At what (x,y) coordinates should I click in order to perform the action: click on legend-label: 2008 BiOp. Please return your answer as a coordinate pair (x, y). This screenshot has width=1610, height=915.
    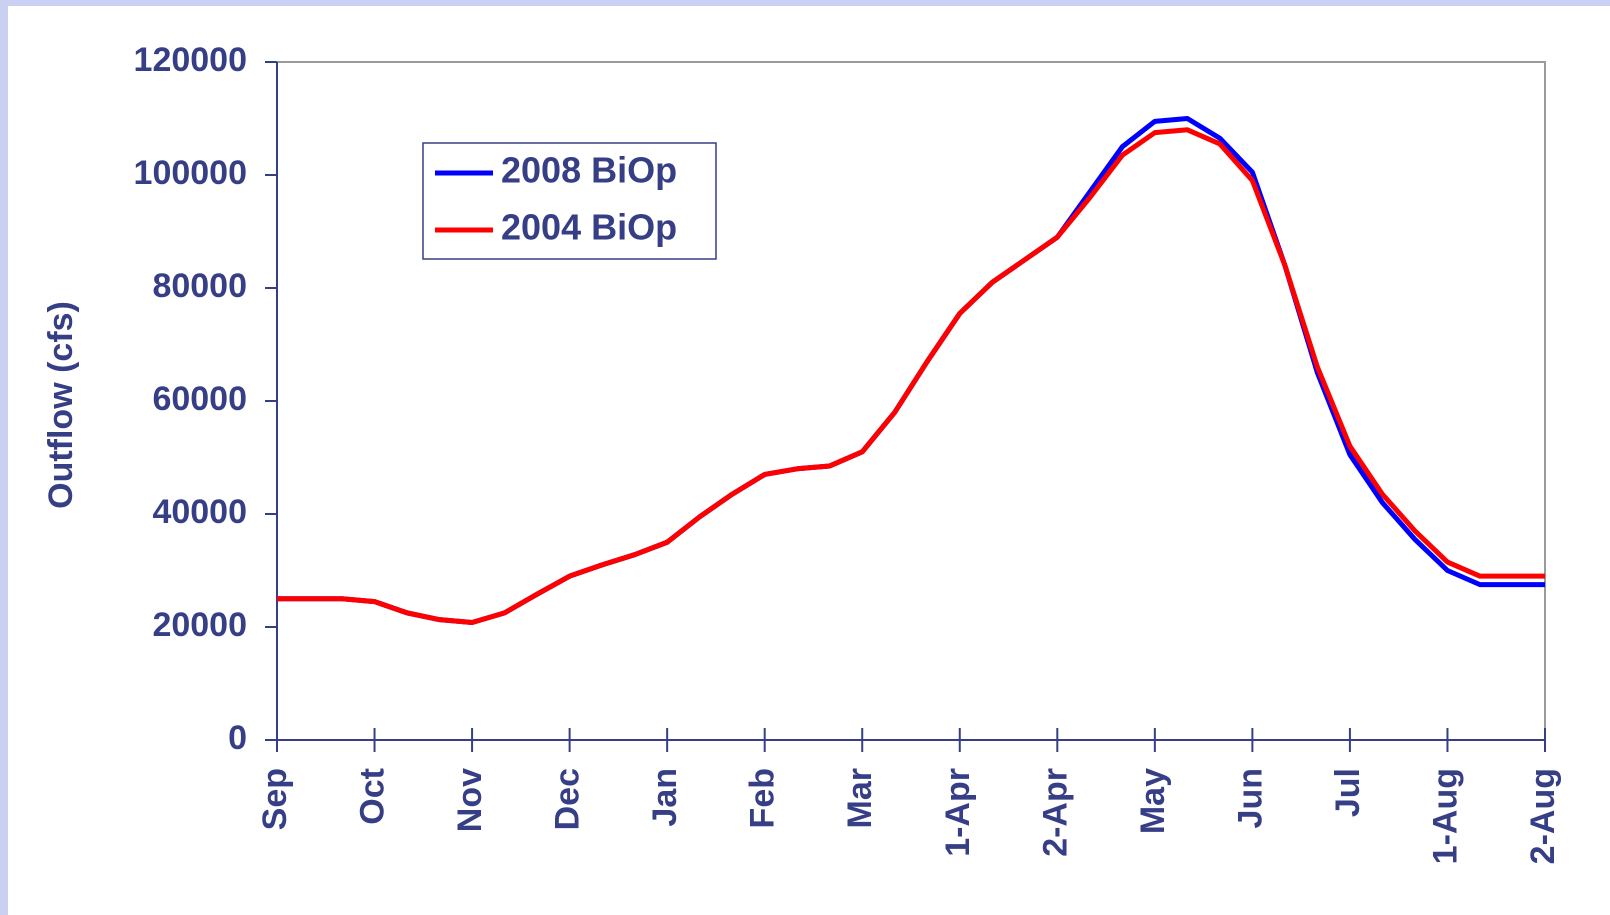
    Looking at the image, I should click on (589, 170).